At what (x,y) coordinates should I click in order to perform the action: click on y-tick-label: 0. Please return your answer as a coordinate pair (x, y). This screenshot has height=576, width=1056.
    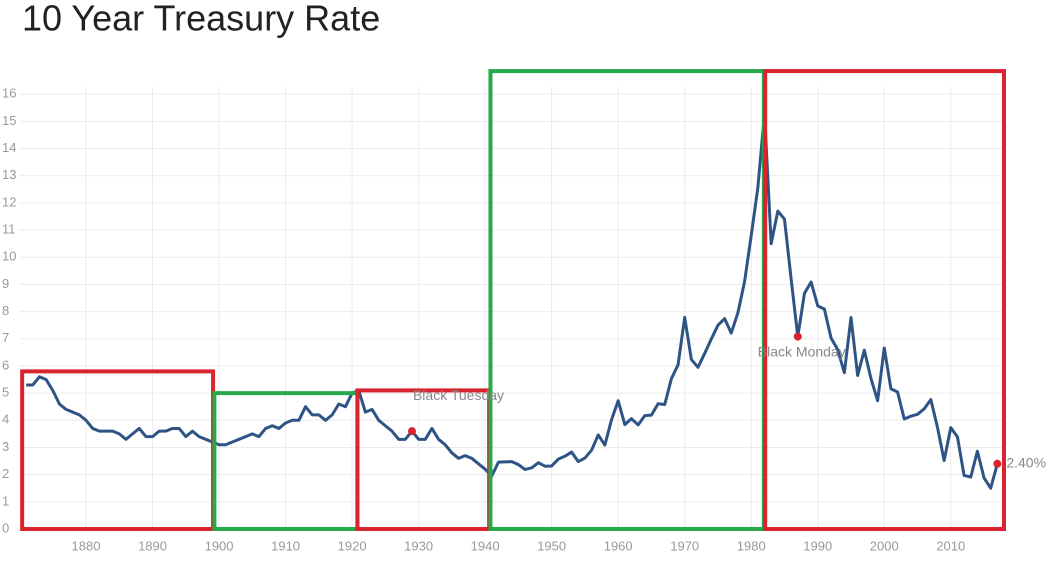
    Looking at the image, I should click on (5, 527).